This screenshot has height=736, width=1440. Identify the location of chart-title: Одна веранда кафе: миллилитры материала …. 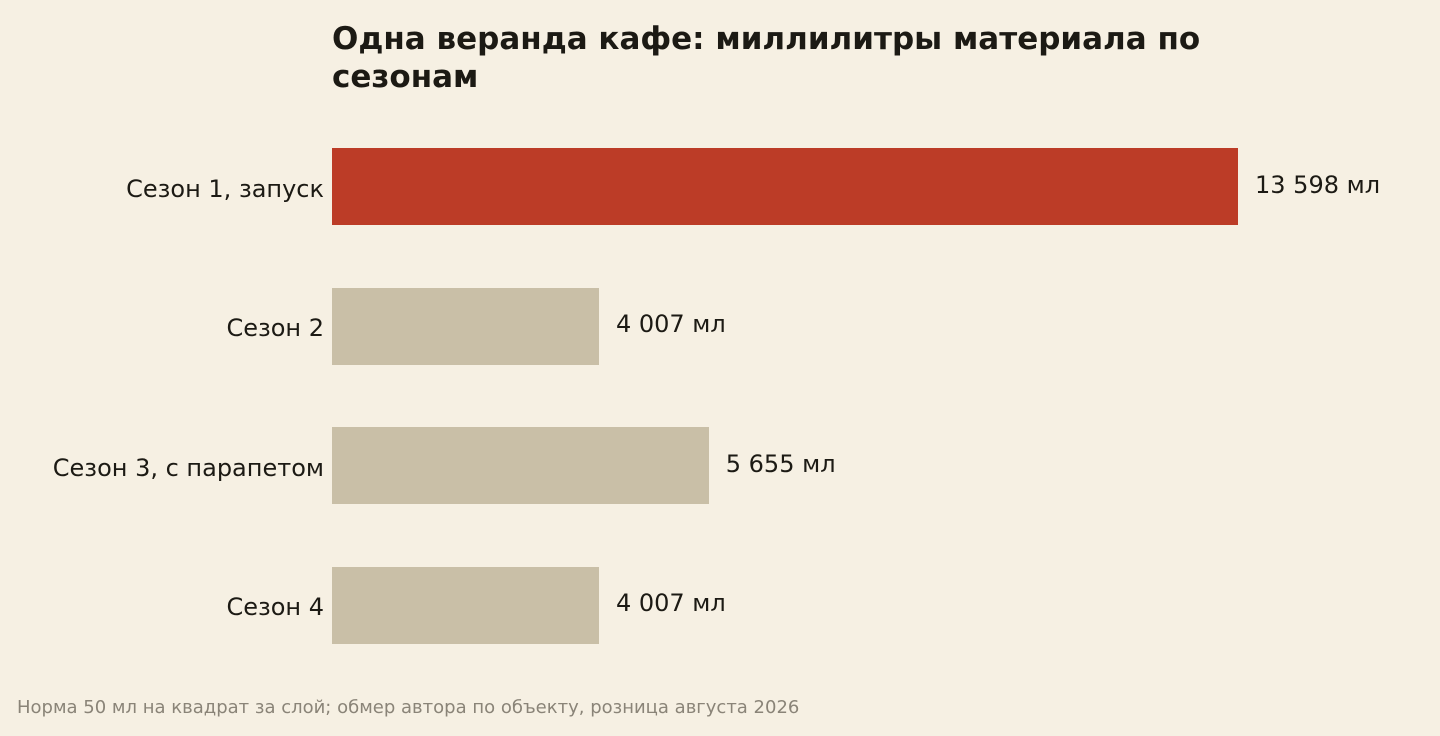
(766, 58).